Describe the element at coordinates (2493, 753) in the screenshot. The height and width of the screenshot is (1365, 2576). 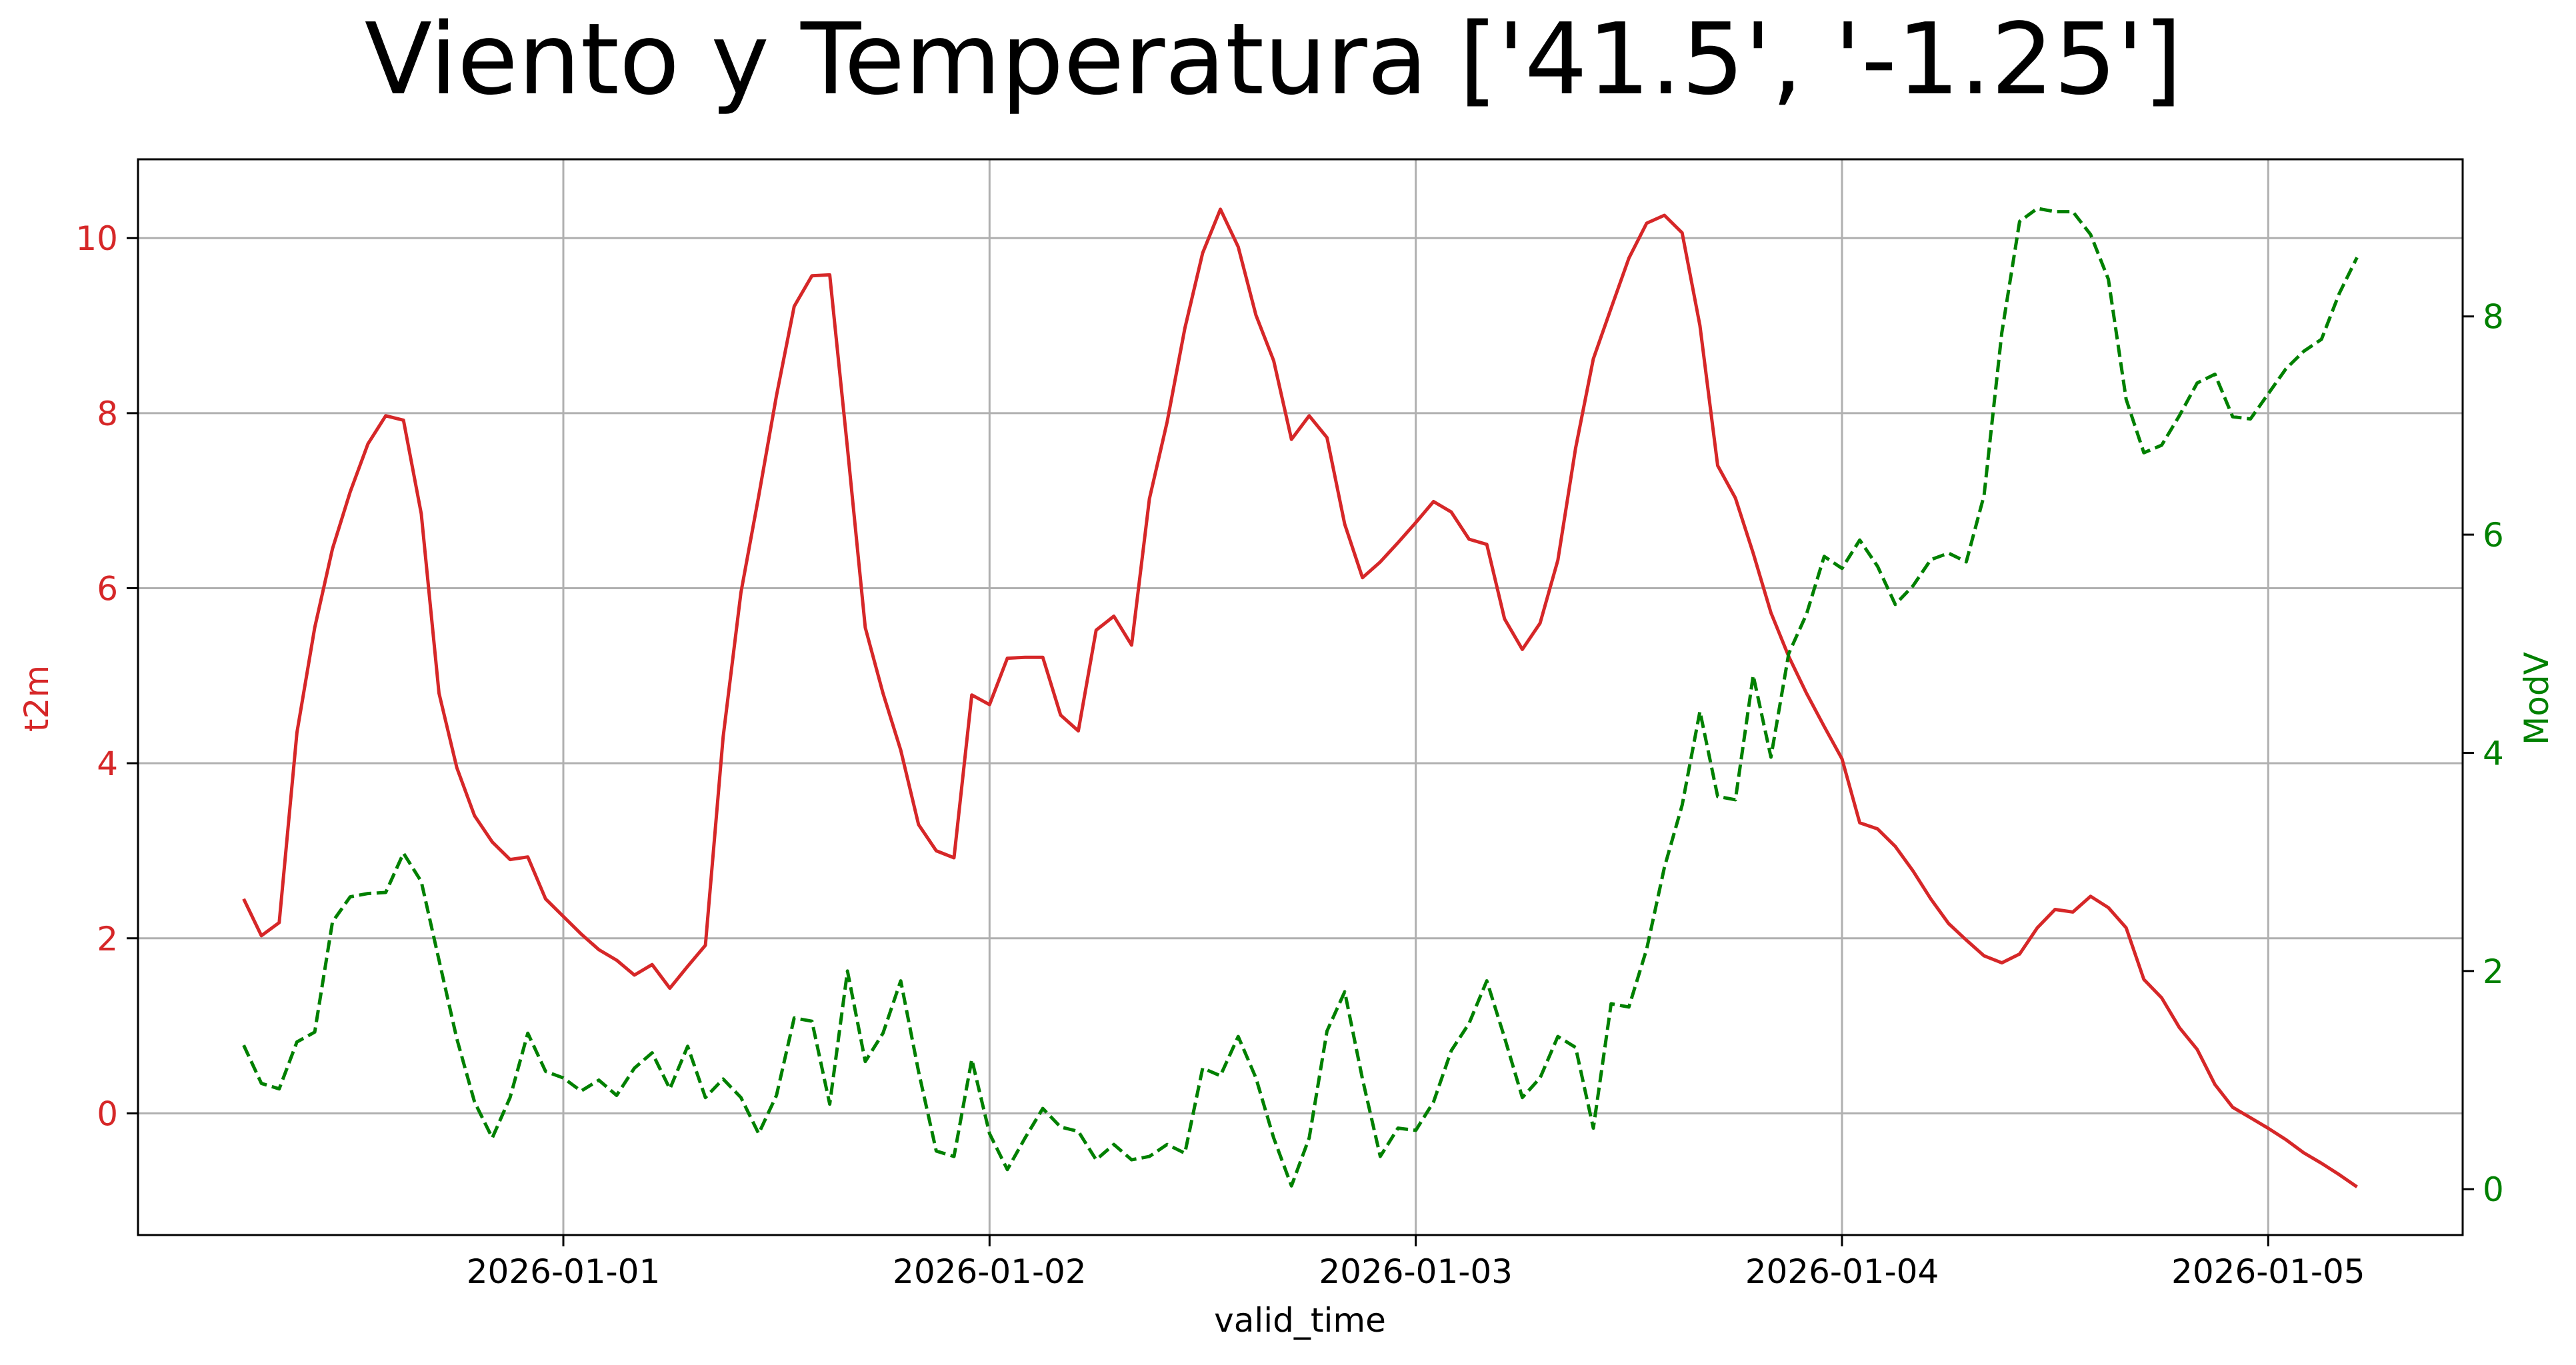
I see `y-tick-label-right: 4` at that location.